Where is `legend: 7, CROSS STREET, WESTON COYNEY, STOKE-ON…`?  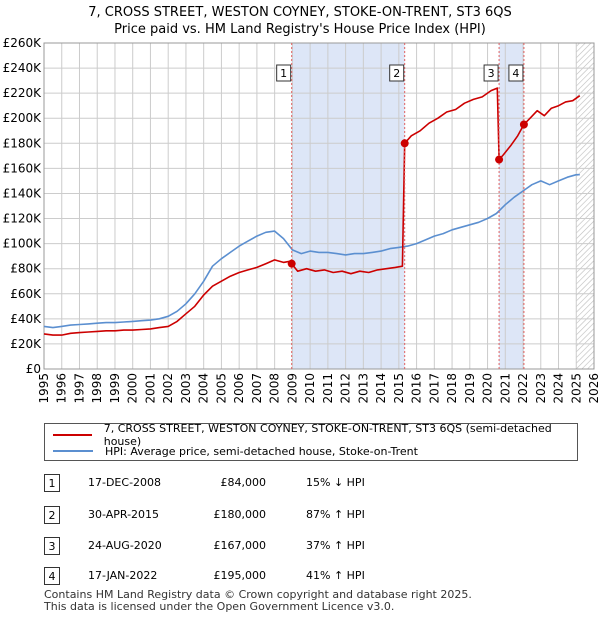
legend: 7, CROSS STREET, WESTON COYNEY, STOKE-ON… is located at coordinates (311, 441).